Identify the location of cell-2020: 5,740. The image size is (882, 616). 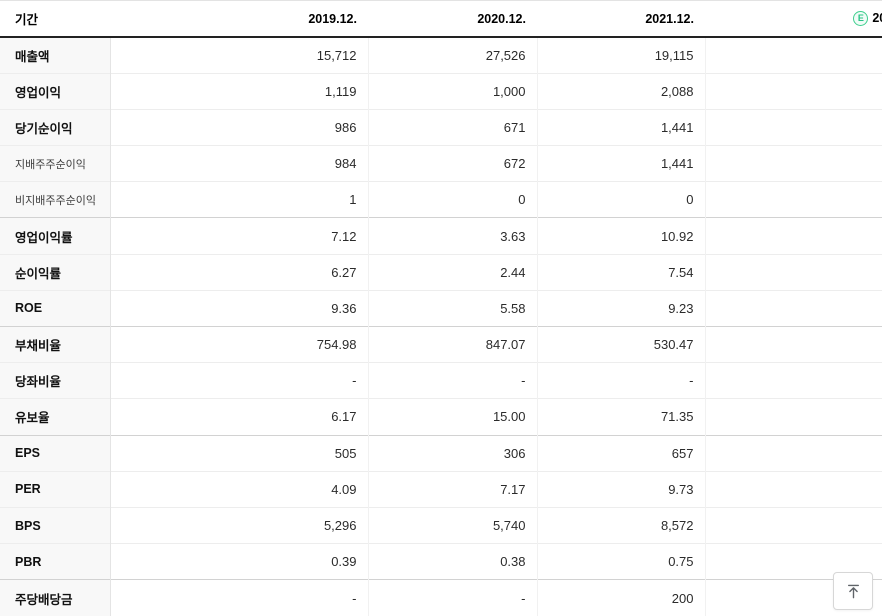
(453, 525).